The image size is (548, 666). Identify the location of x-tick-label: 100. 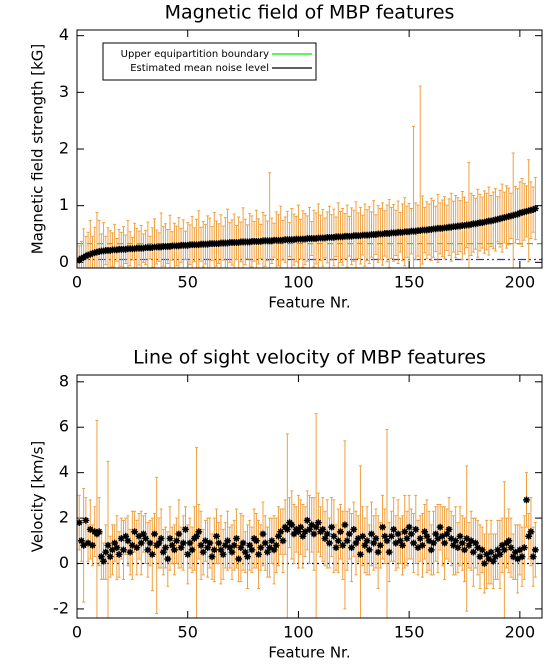
(298, 632).